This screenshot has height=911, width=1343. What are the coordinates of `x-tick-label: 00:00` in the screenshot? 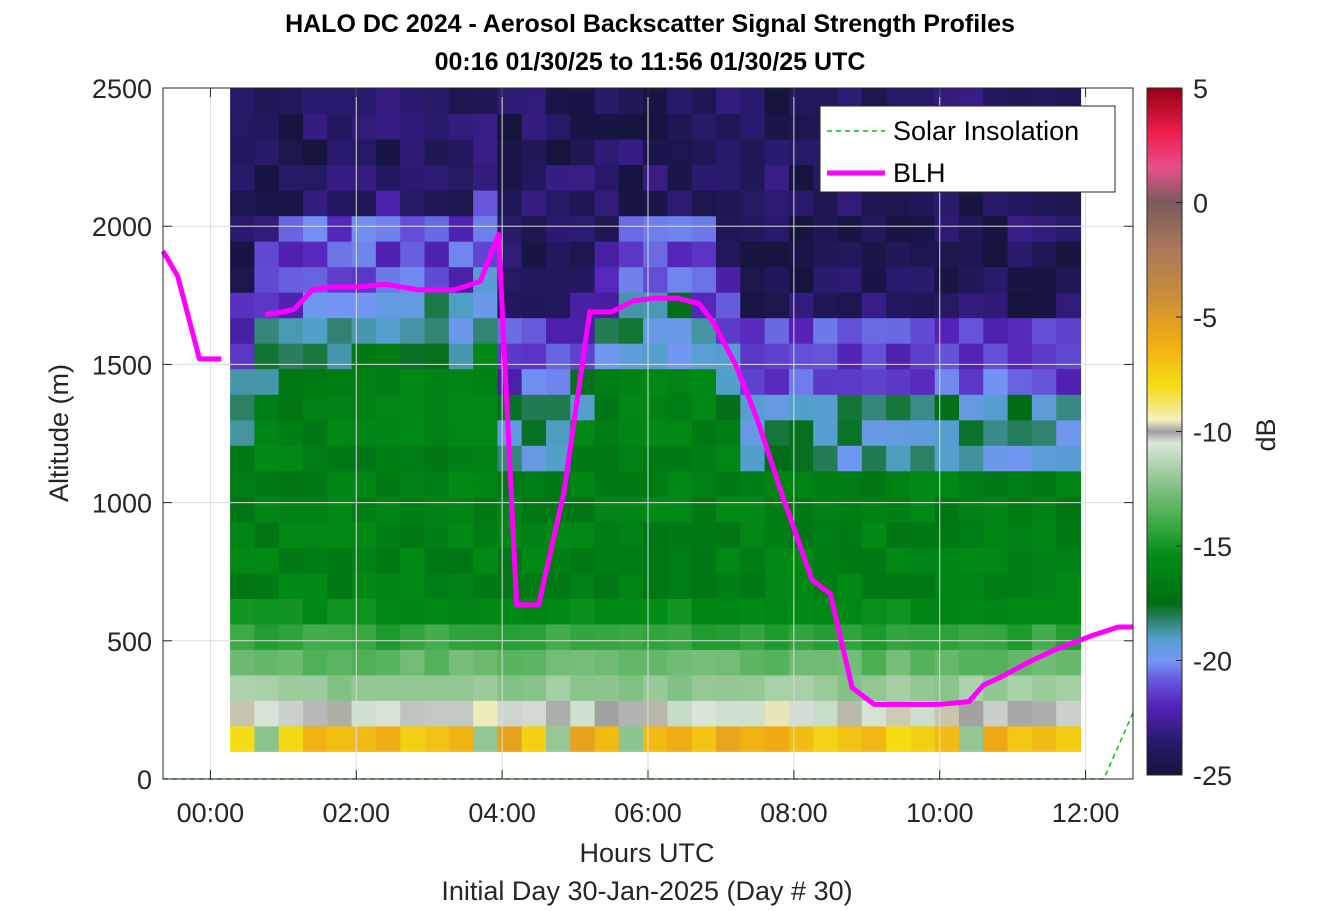 It's located at (211, 813).